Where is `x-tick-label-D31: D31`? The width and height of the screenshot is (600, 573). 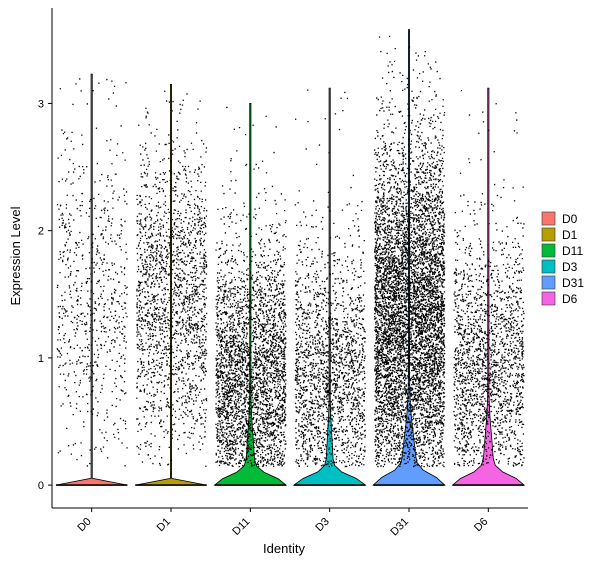
x-tick-label-D31: D31 is located at coordinates (399, 527).